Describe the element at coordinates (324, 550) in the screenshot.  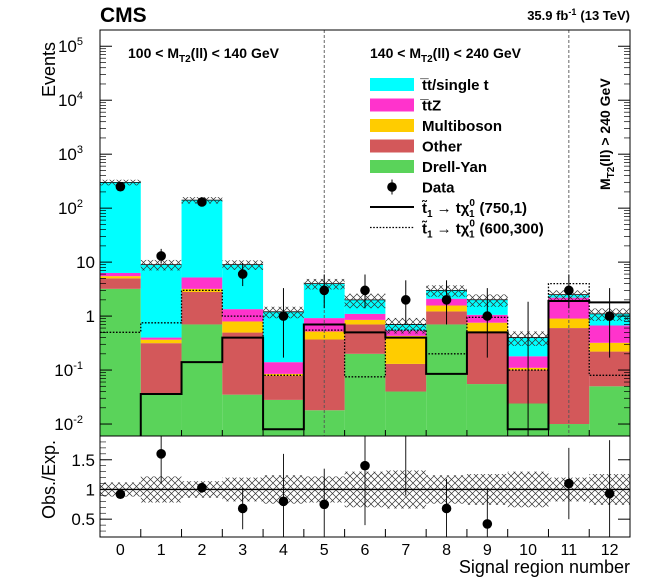
I see `x-tick-label-5: 5` at that location.